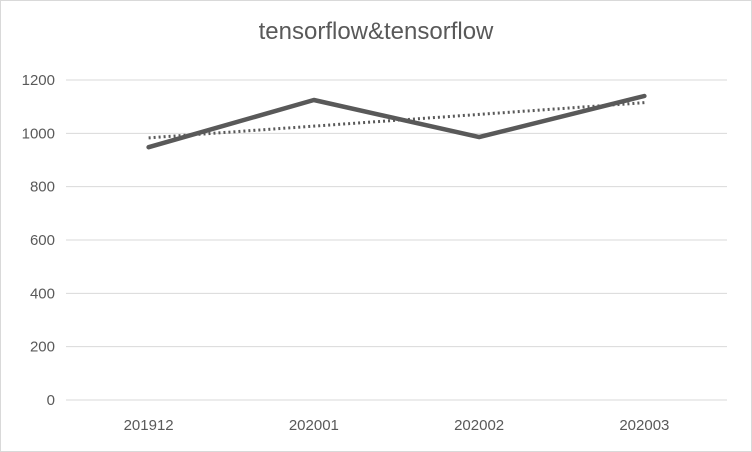  Describe the element at coordinates (314, 425) in the screenshot. I see `x-tick-label: 202001` at that location.